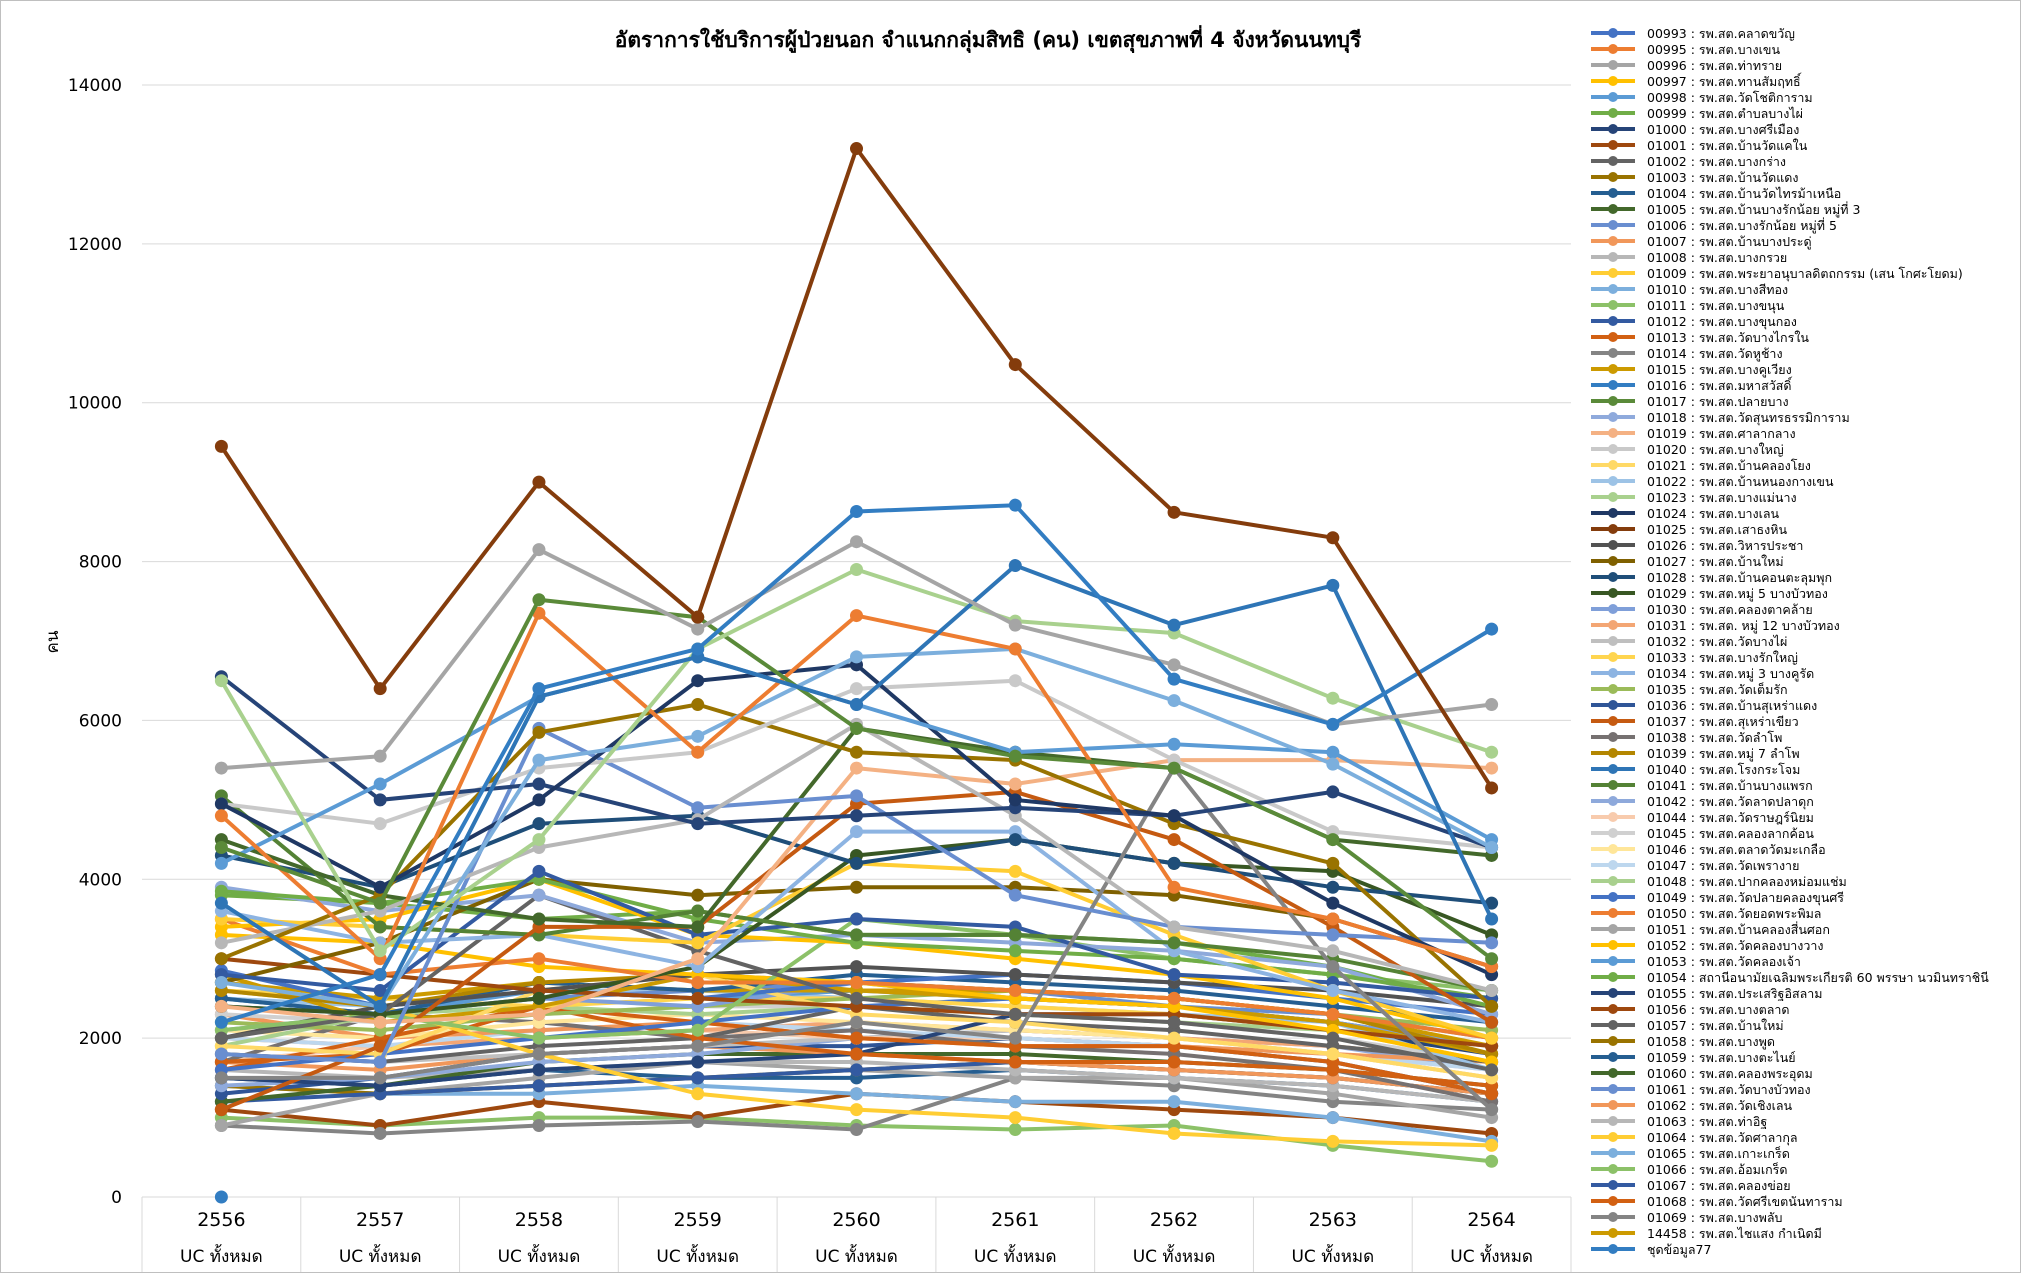 The image size is (2029, 1281). Describe the element at coordinates (1730, 674) in the screenshot. I see `legend-label: 01034 : รพ.สต.หมู่ 3 บางคูรัด` at that location.